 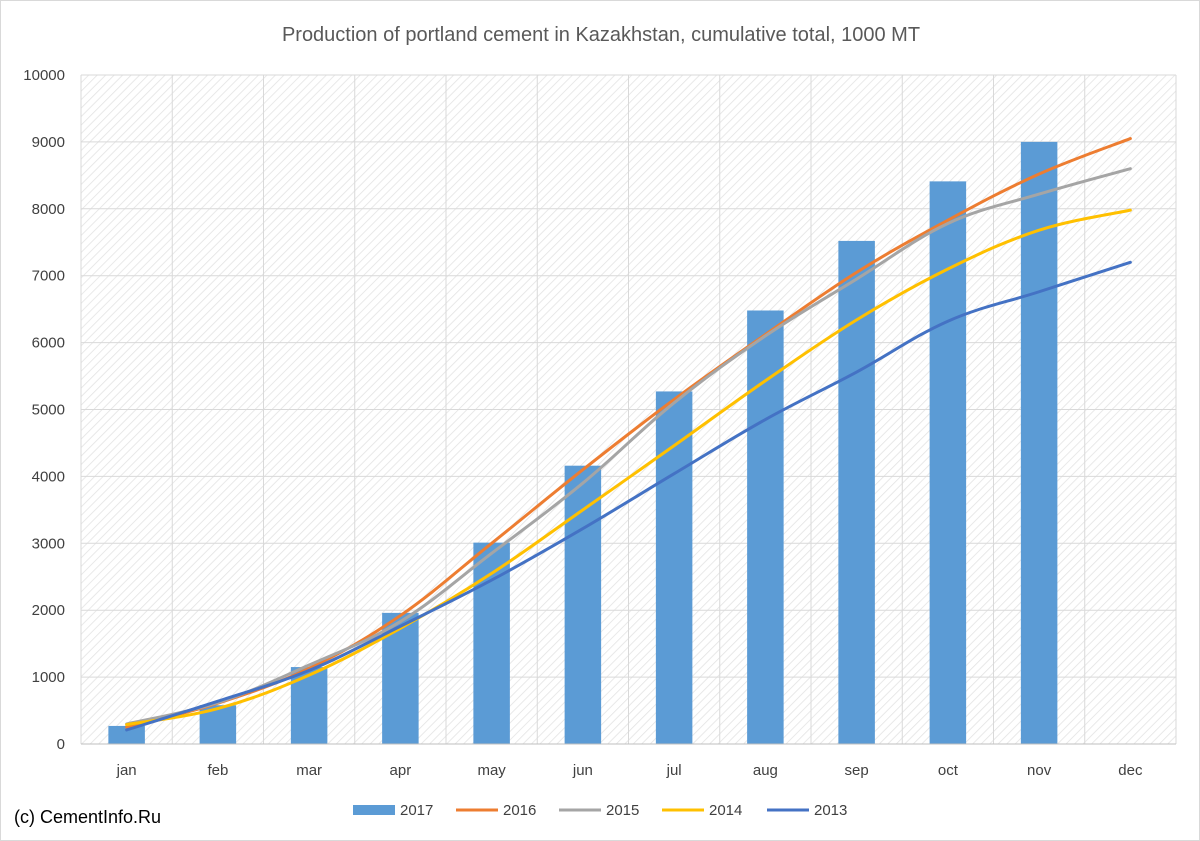 I want to click on y-tick-label: 7000, so click(x=48, y=276).